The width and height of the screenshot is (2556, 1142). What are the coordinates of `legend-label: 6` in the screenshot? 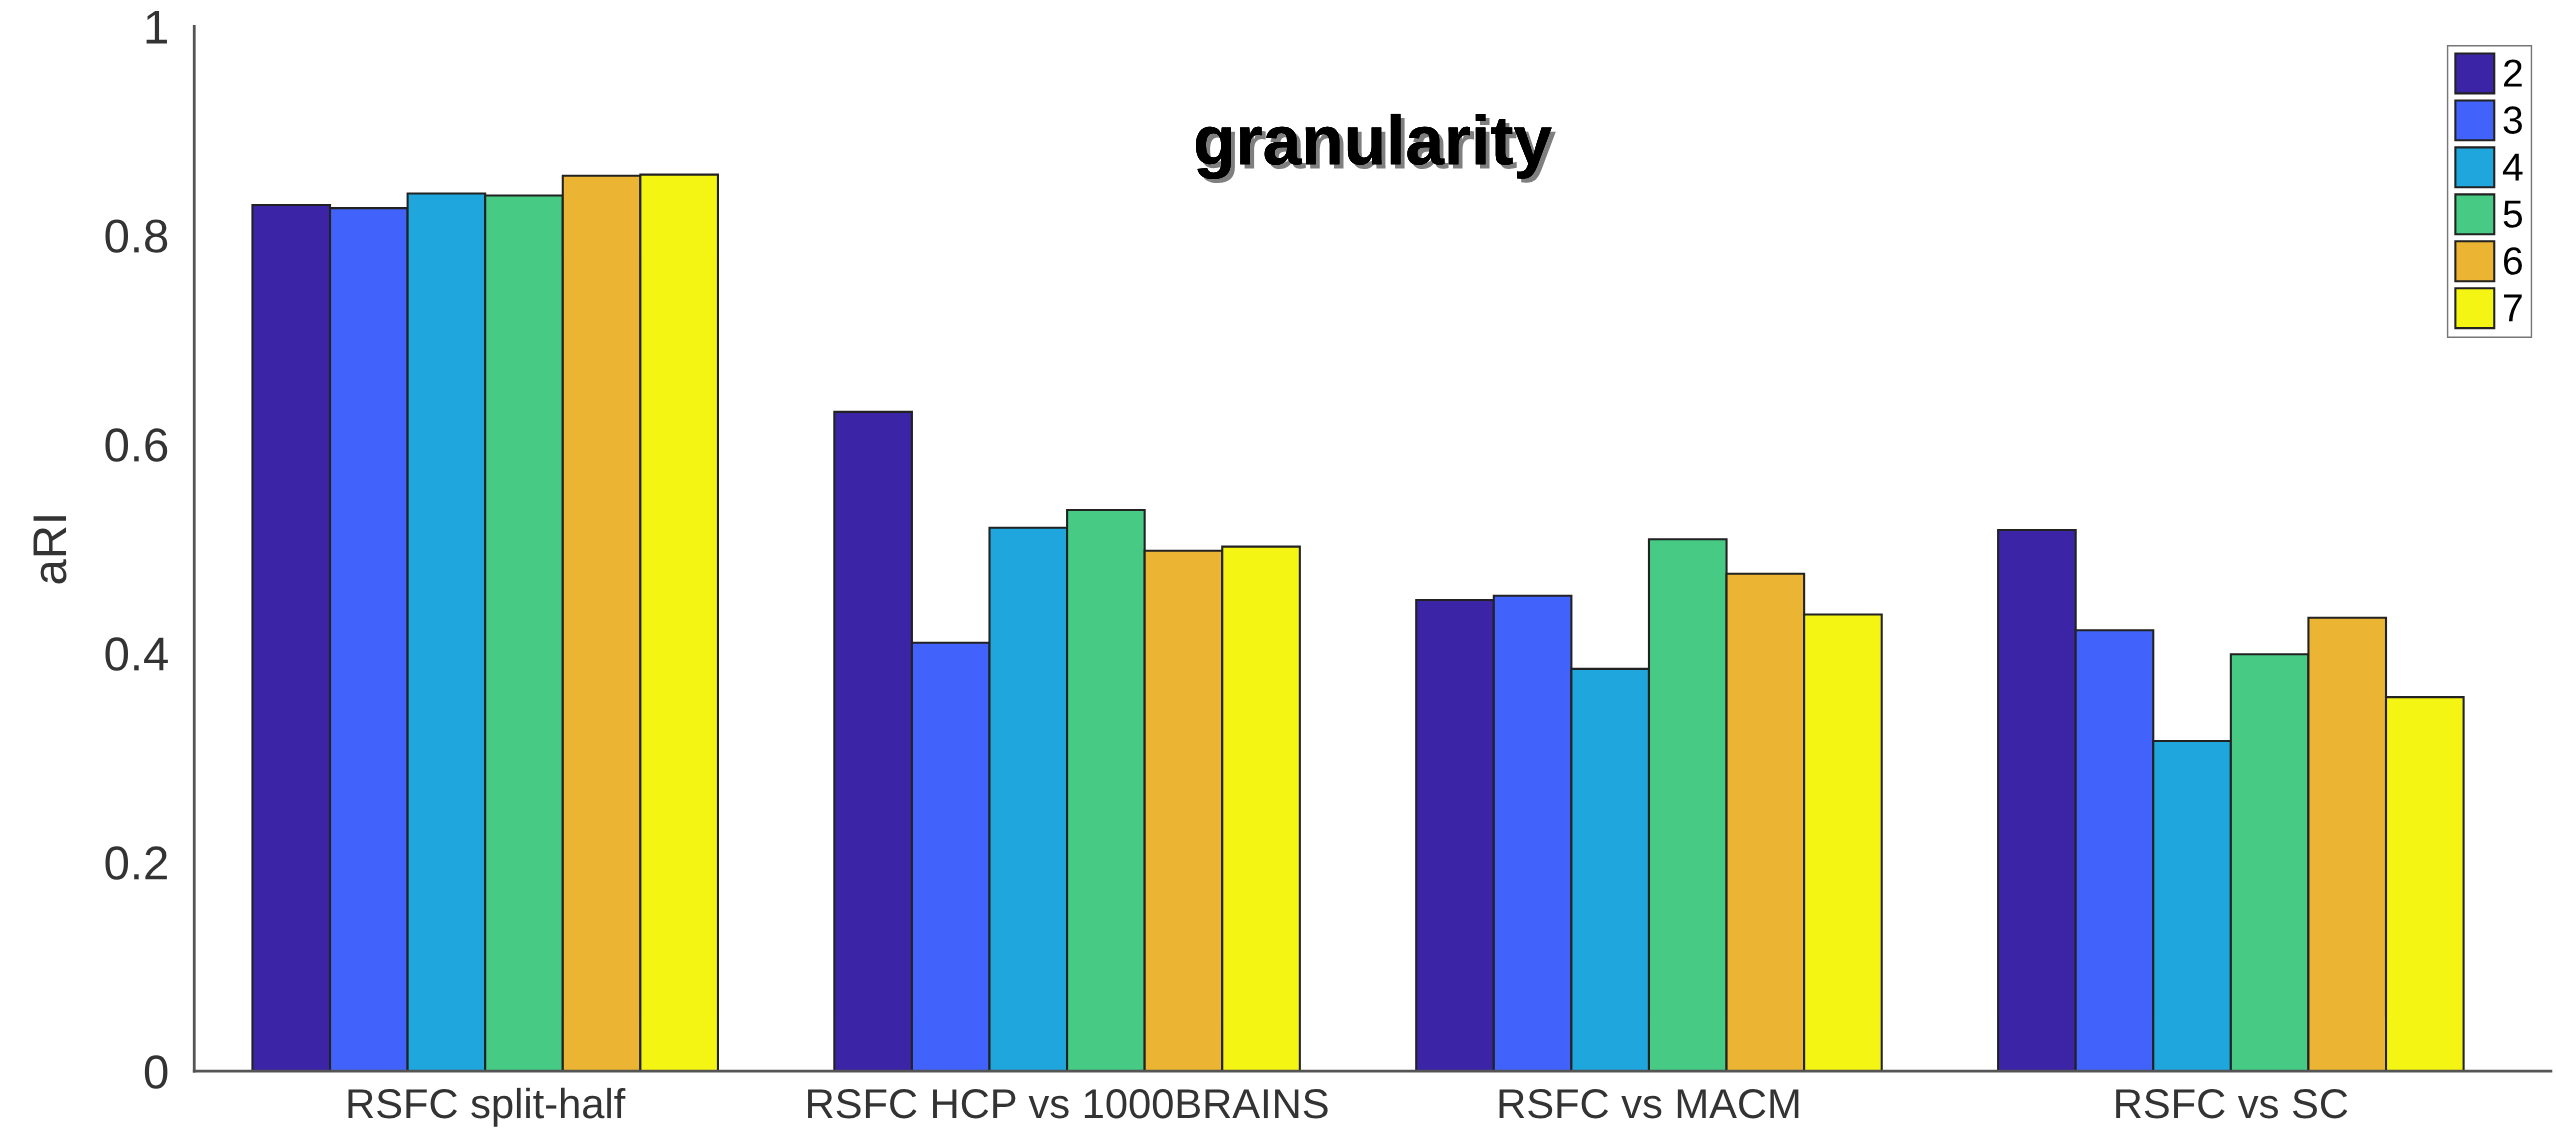 It's located at (2513, 261).